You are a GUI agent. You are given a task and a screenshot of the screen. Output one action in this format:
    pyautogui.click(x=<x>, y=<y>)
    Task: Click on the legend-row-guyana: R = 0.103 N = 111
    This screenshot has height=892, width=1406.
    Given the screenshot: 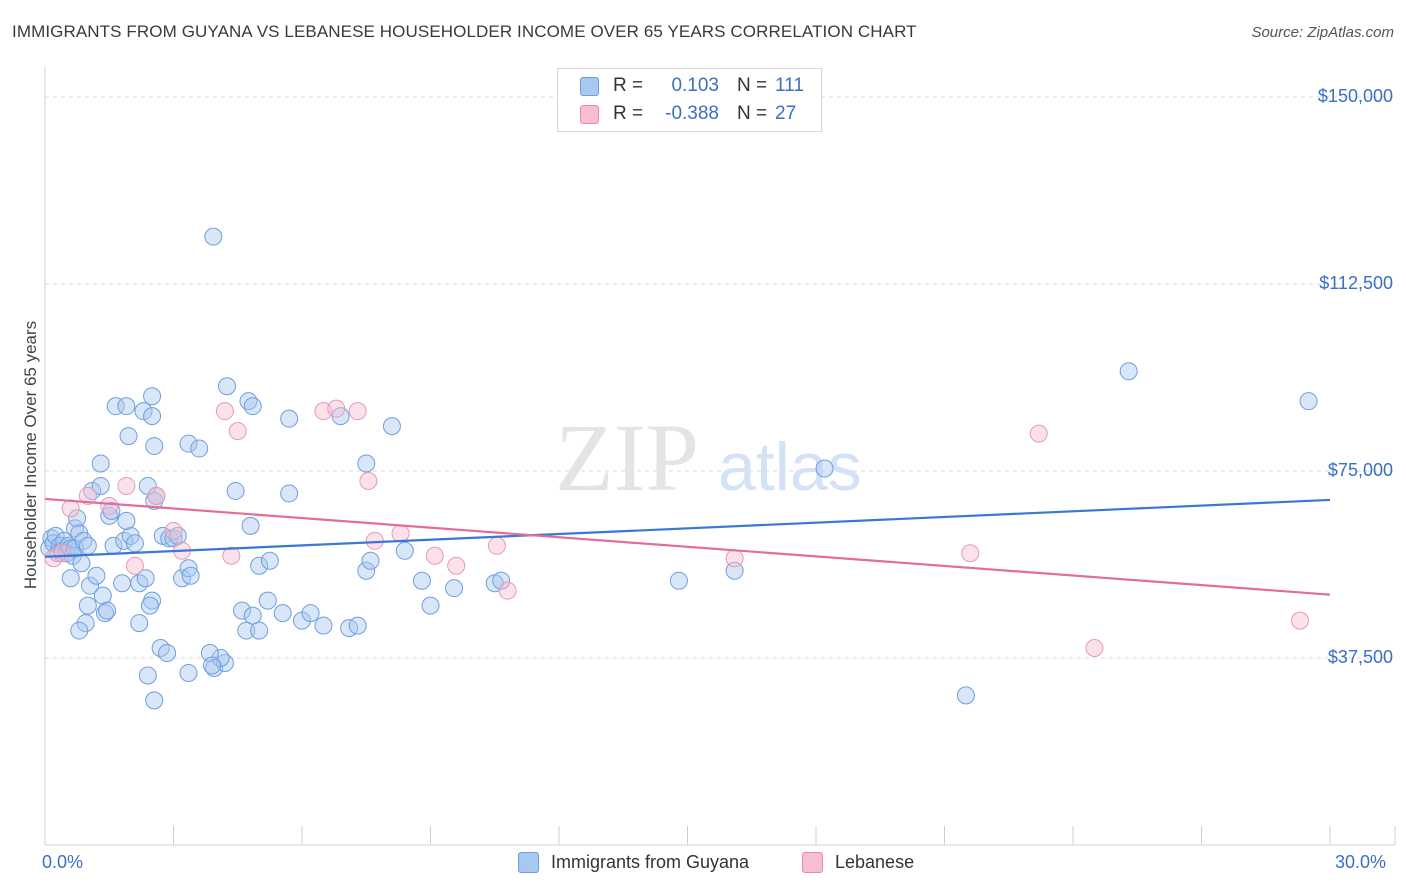 What is the action you would take?
    pyautogui.click(x=692, y=86)
    